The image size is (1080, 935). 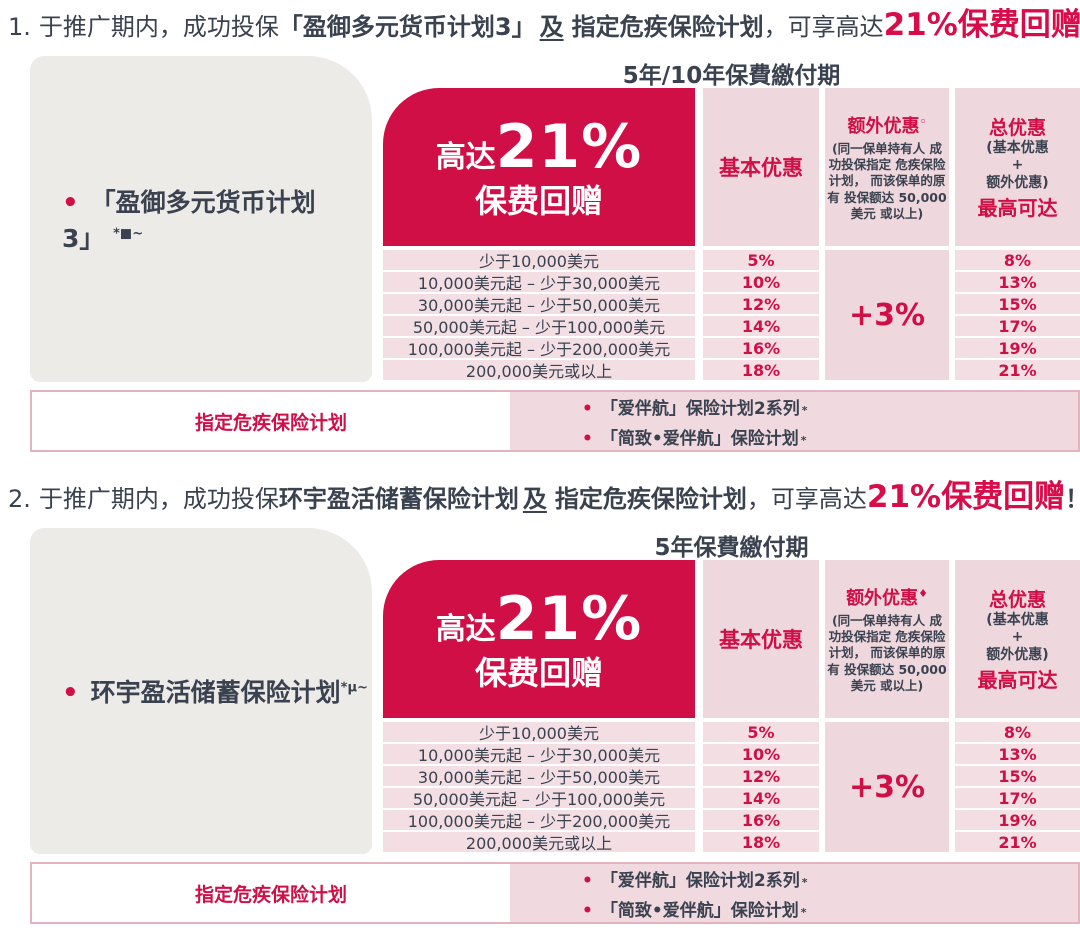 What do you see at coordinates (761, 326) in the screenshot?
I see `basic-discount-cell: 14%` at bounding box center [761, 326].